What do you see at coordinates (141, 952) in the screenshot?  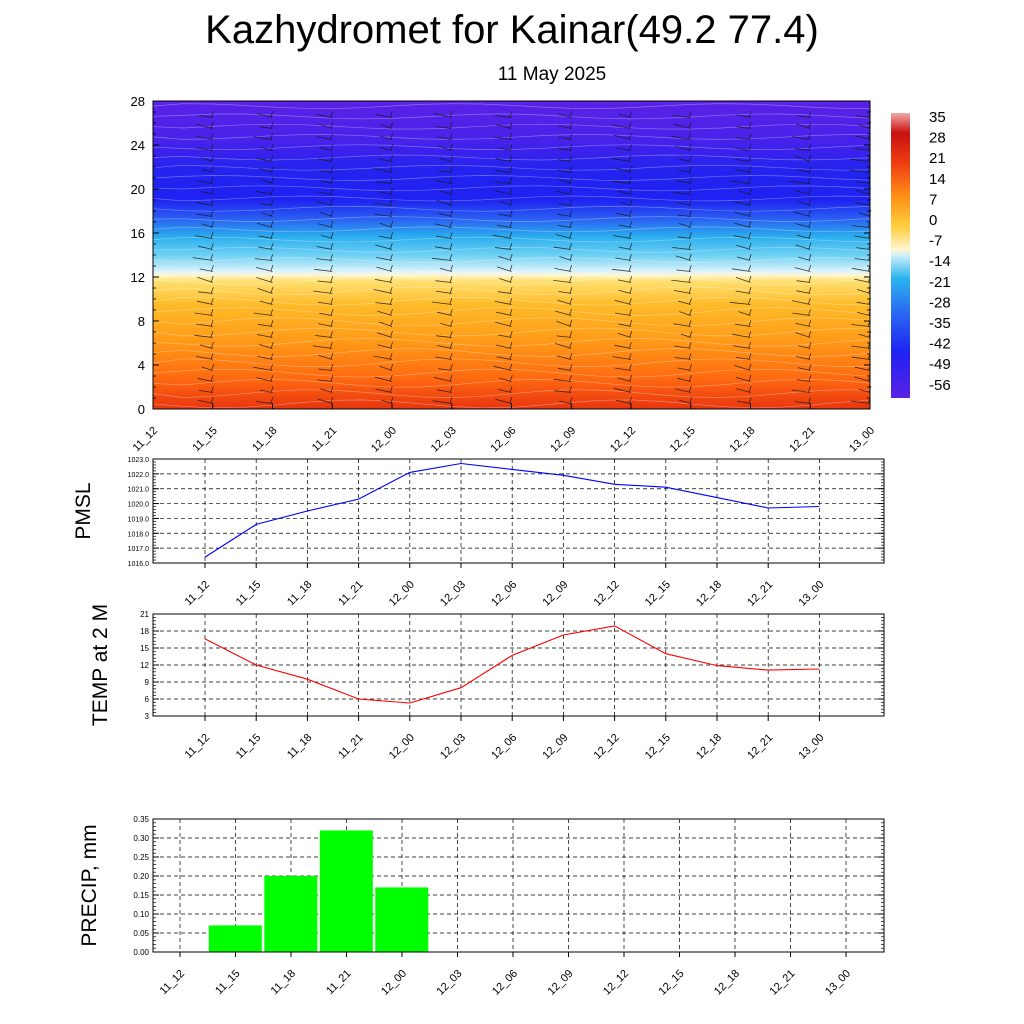 I see `y-tick-label: 0.00` at bounding box center [141, 952].